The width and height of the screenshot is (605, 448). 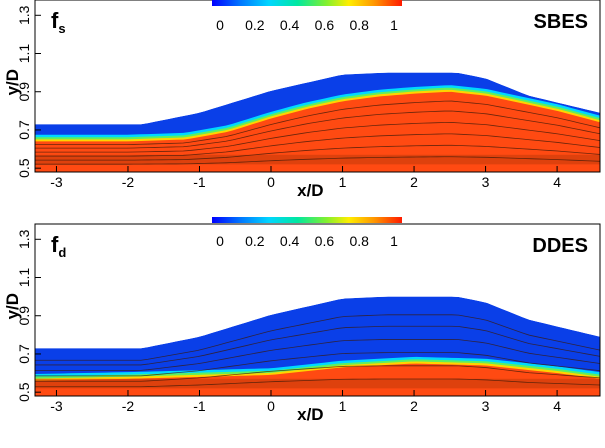 I want to click on variable-subscript: d, so click(x=62, y=252).